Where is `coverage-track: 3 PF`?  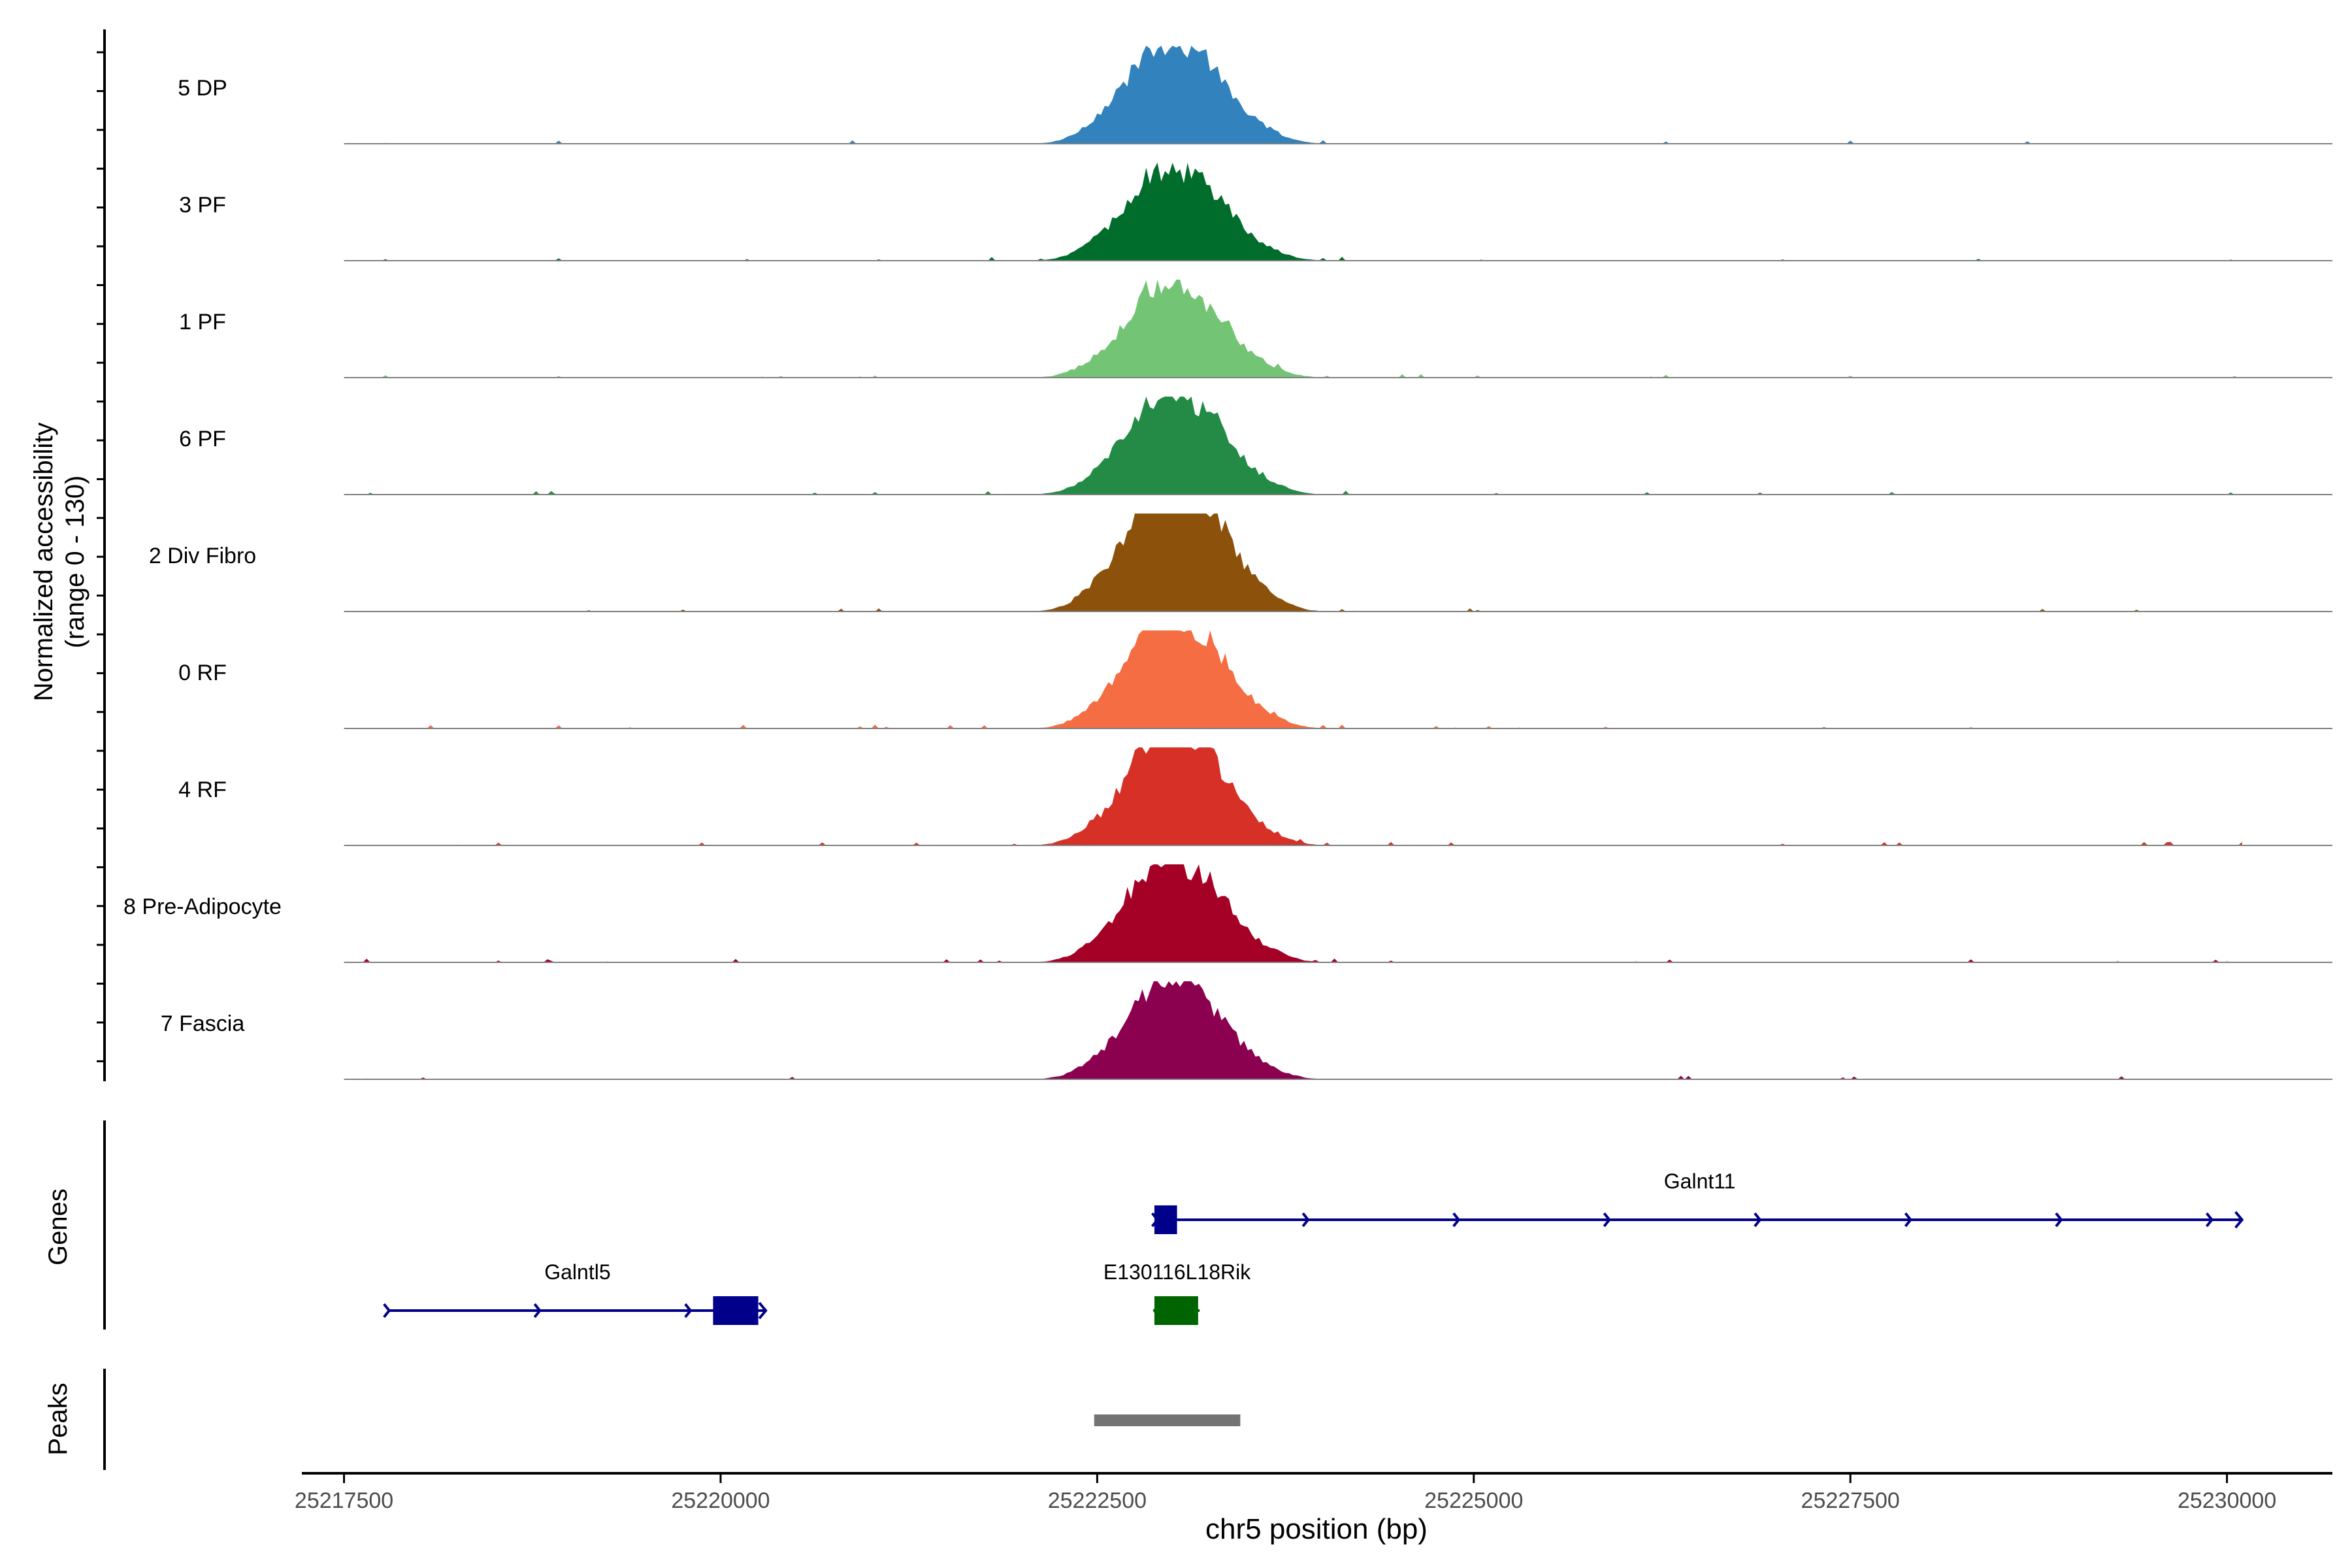 coverage-track: 3 PF is located at coordinates (1255, 212).